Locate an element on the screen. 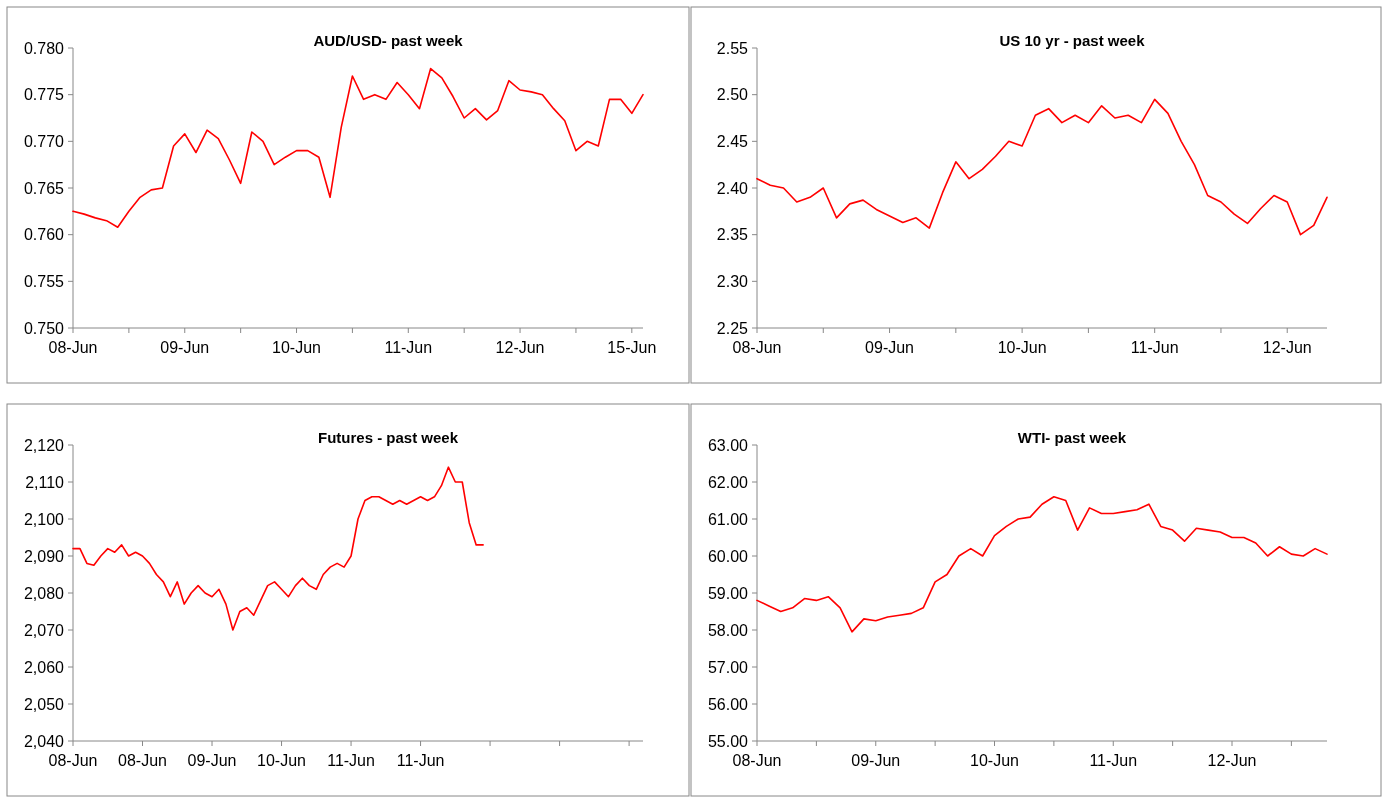  chart-title: US 10 yr - past week is located at coordinates (1072, 40).